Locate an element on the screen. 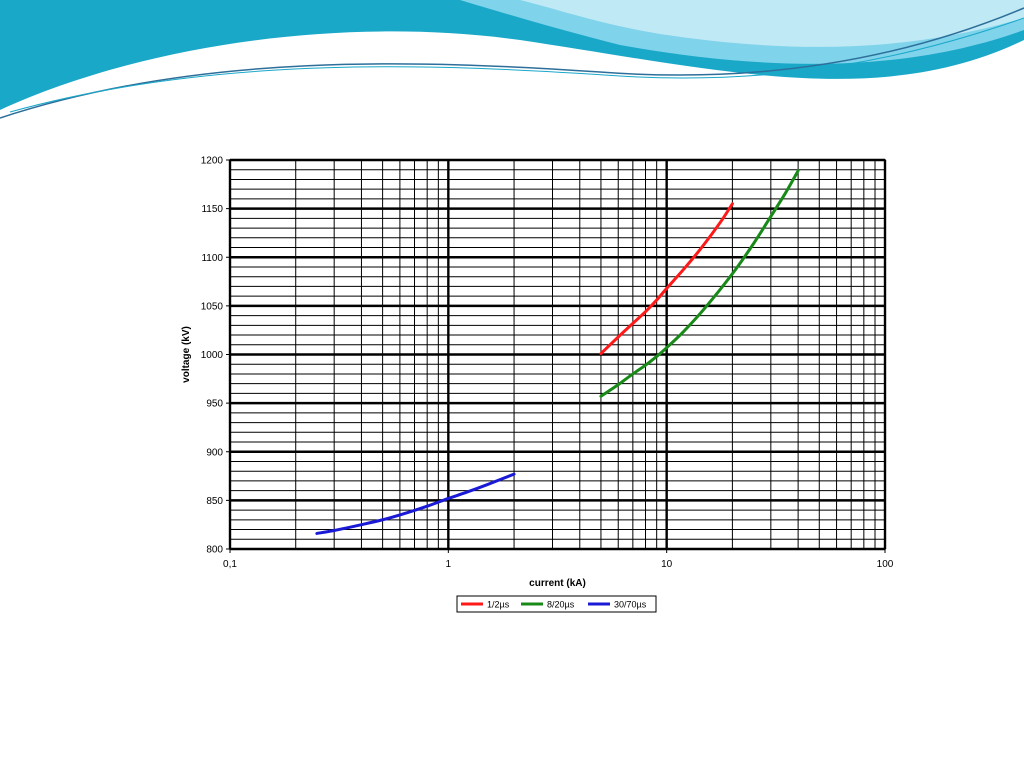 The width and height of the screenshot is (1024, 768). x-tick-label: 10 is located at coordinates (667, 564).